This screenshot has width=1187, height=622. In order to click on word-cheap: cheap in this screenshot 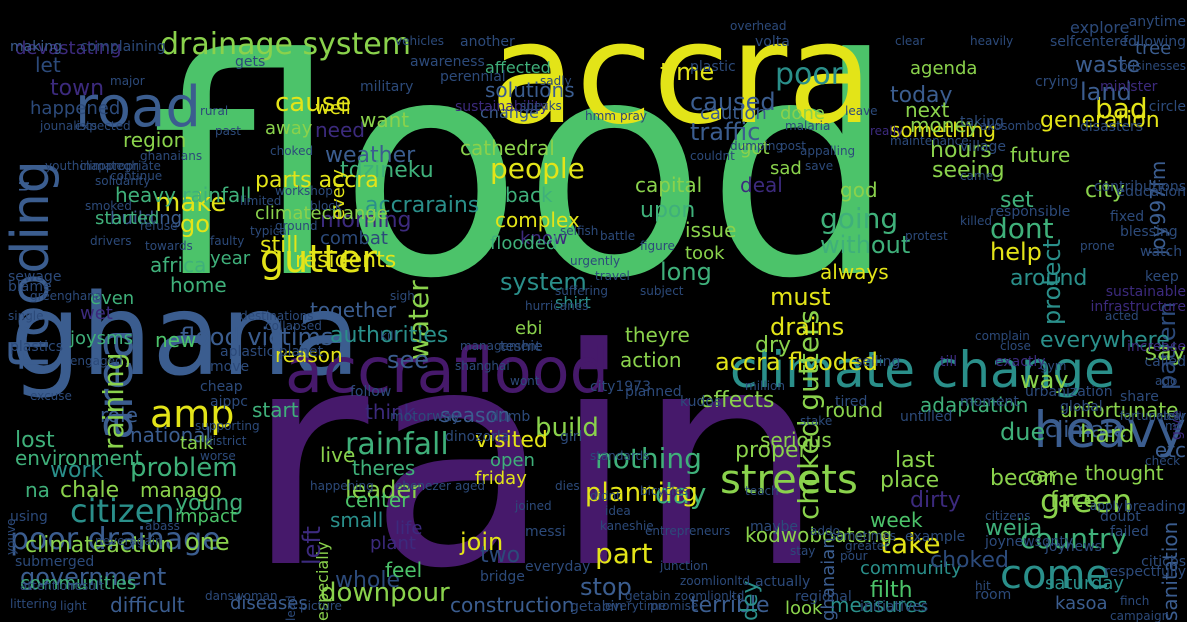, I will do `click(221, 387)`.